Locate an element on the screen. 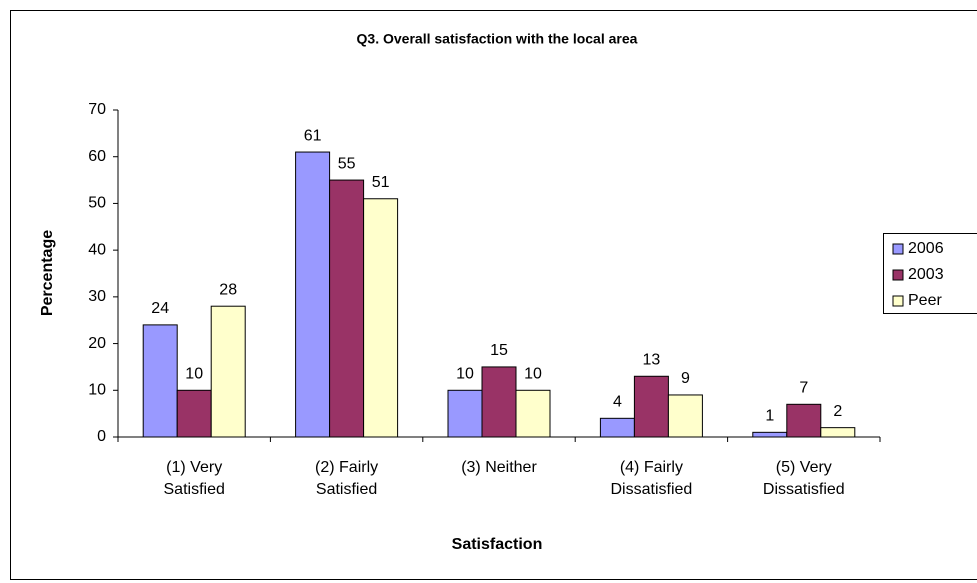 Image resolution: width=977 pixels, height=583 pixels. data-label: 51 is located at coordinates (381, 182).